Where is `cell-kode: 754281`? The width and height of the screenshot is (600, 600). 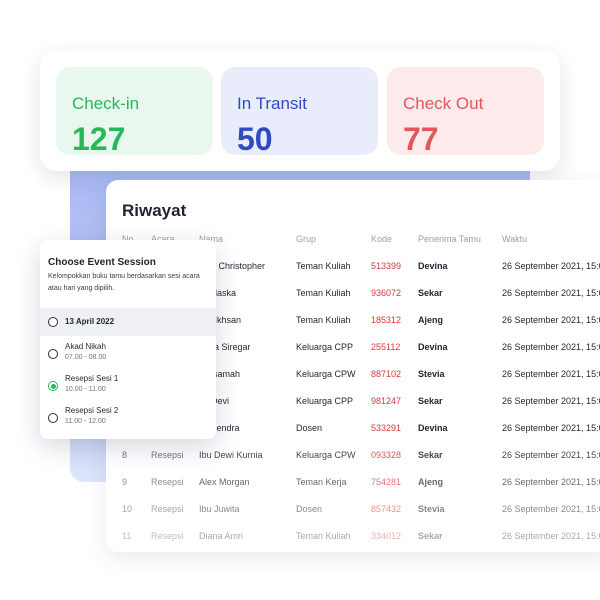
cell-kode: 754281 is located at coordinates (386, 482).